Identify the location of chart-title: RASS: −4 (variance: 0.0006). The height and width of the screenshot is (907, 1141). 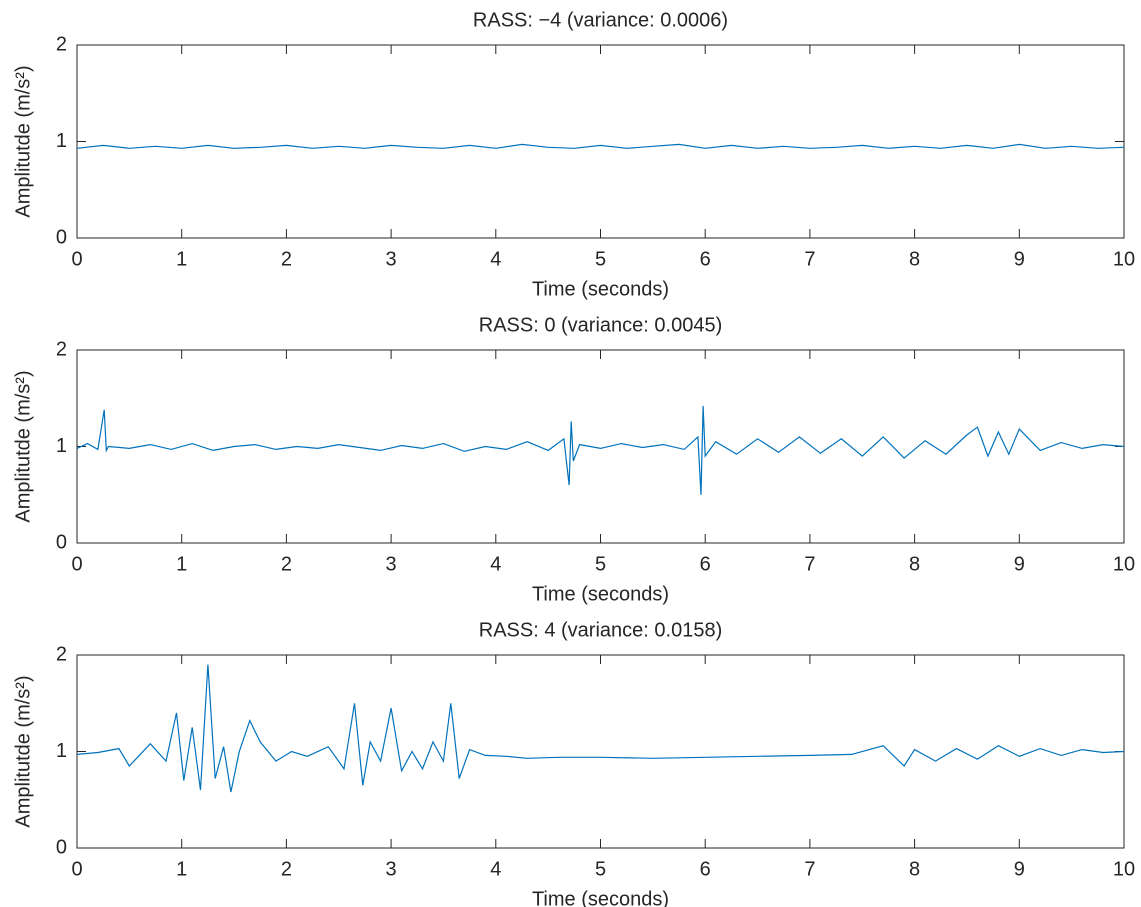
(600, 20).